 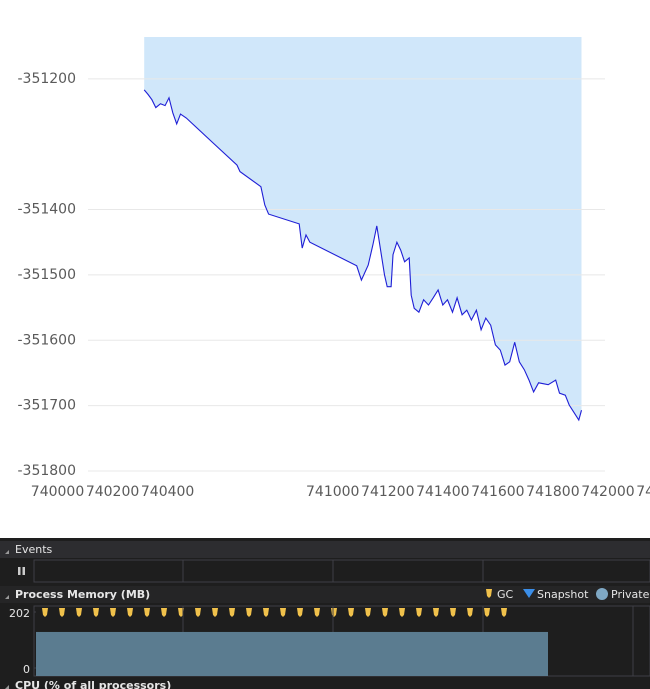 What do you see at coordinates (497, 492) in the screenshot?
I see `x-tick-label: 741600` at bounding box center [497, 492].